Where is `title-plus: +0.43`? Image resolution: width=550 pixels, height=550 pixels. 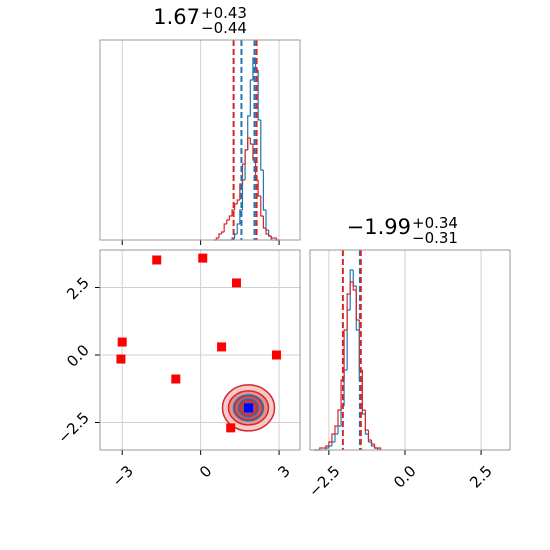
title-plus: +0.43 is located at coordinates (224, 13).